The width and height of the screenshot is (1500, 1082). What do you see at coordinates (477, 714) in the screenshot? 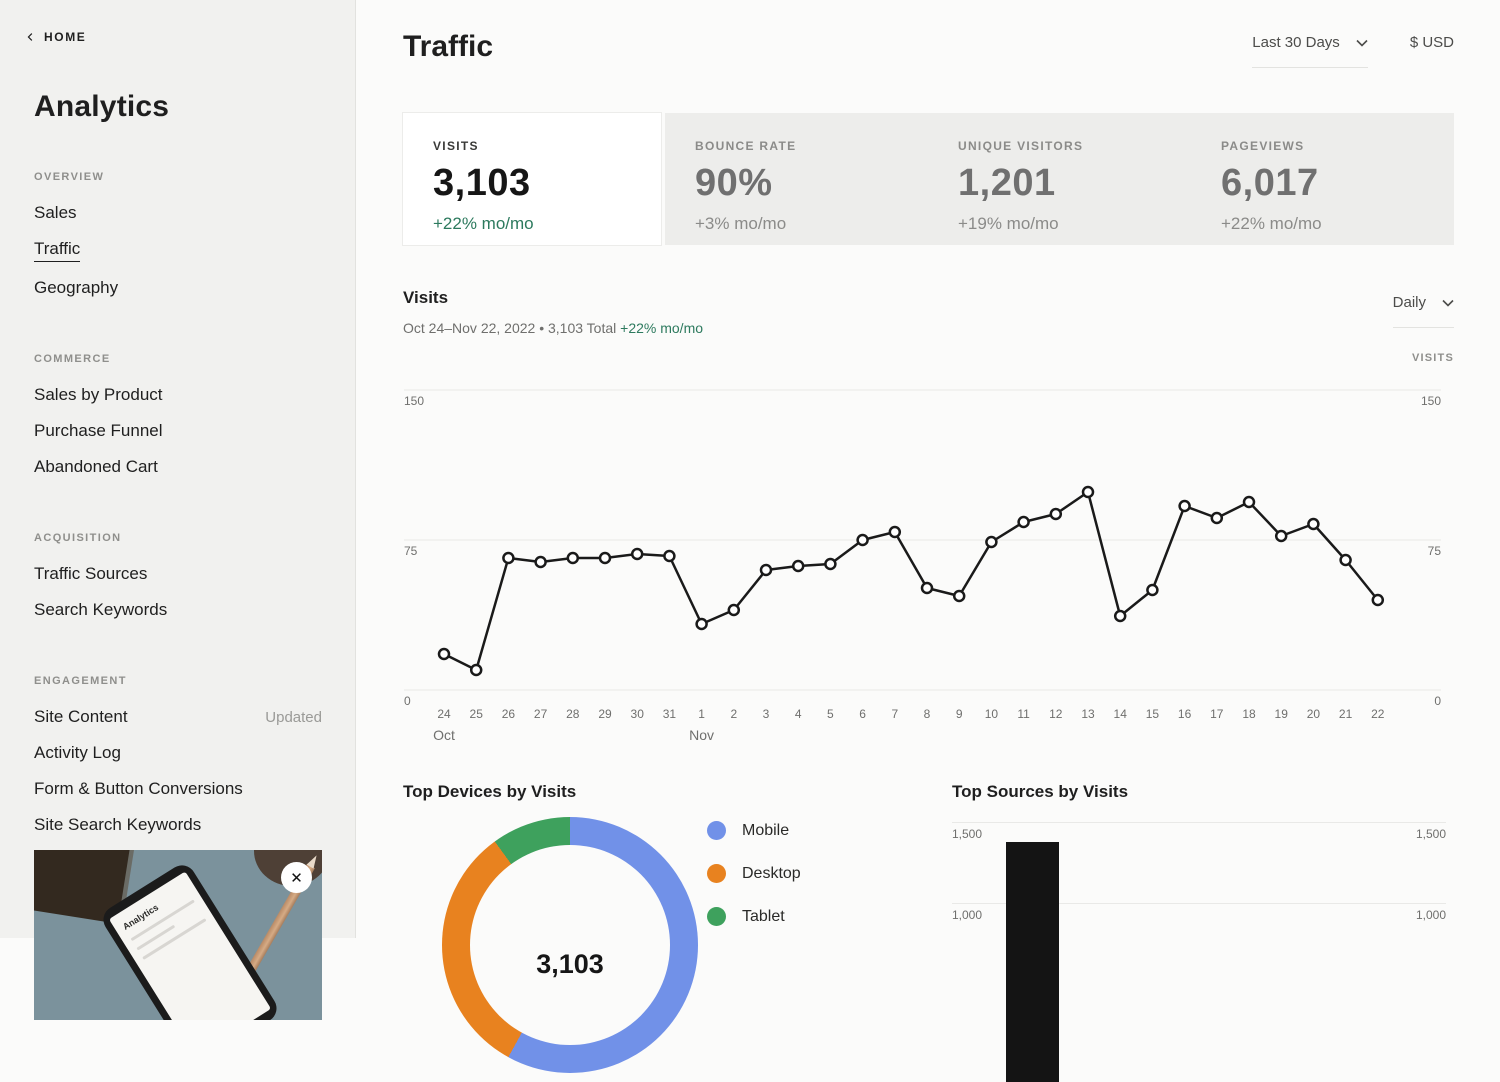
I see `svg-text: 25` at bounding box center [477, 714].